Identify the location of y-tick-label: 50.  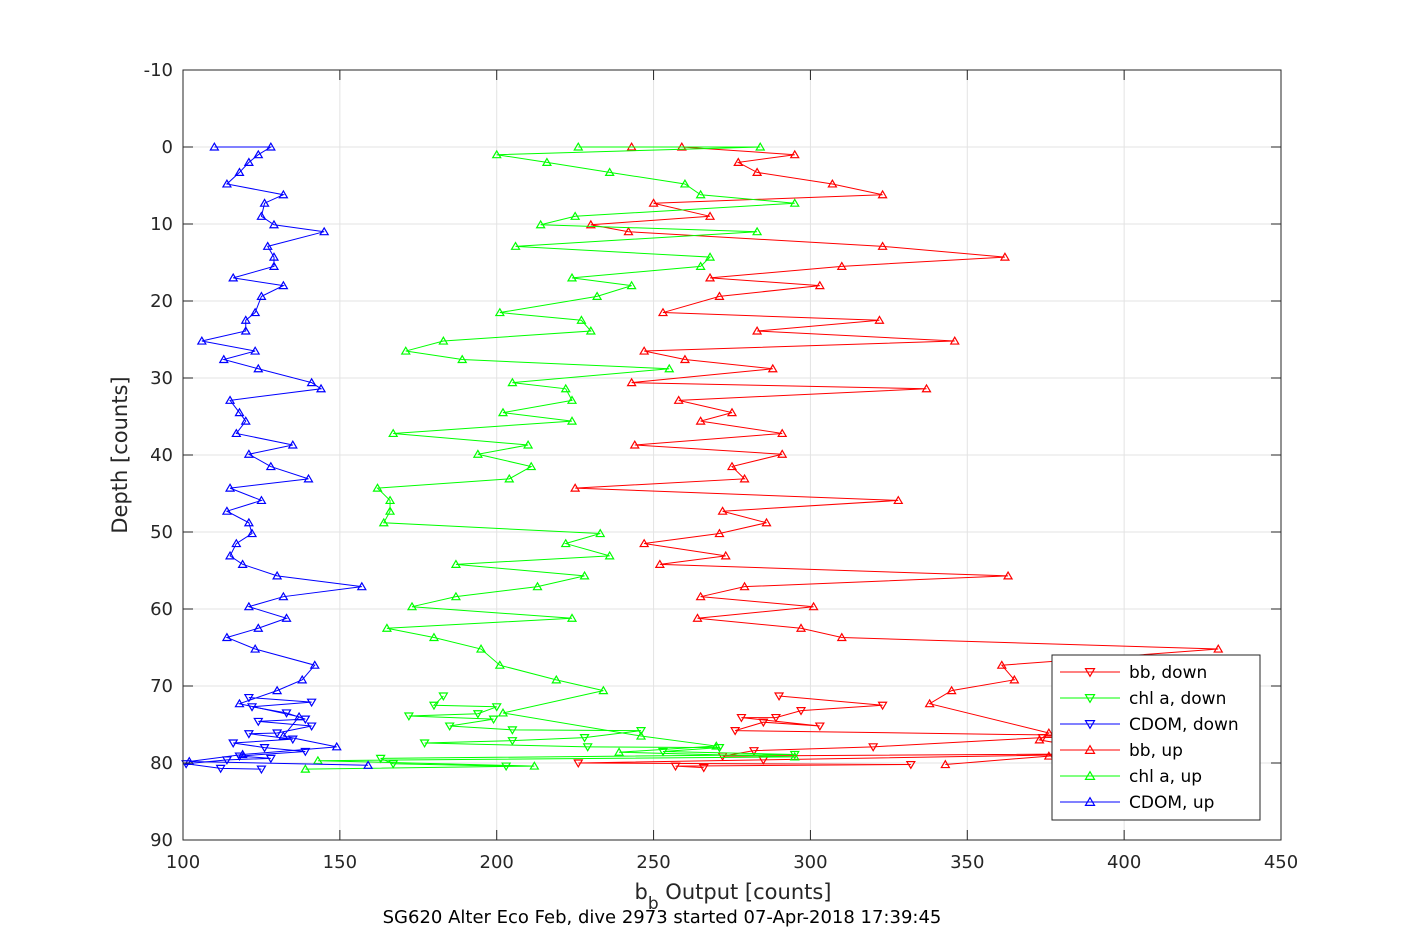
(161, 532).